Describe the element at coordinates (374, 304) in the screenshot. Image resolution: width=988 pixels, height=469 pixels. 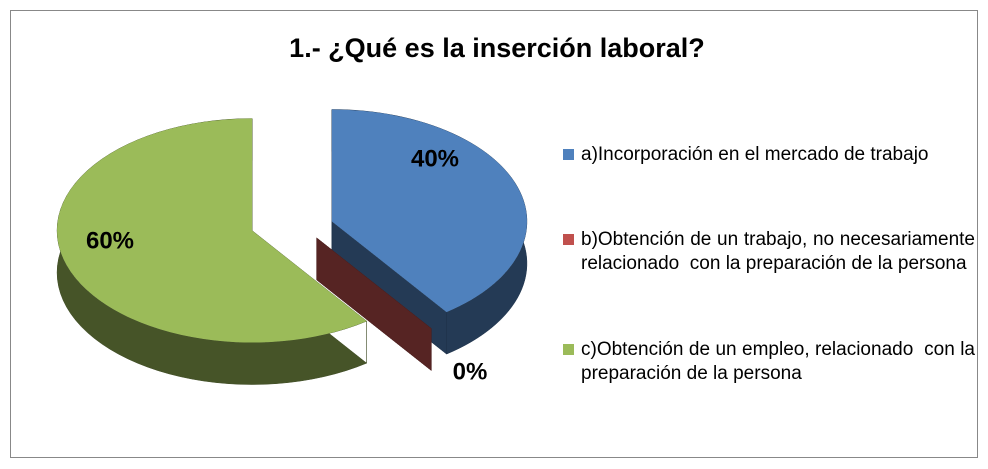
I see `pie-slice-side` at that location.